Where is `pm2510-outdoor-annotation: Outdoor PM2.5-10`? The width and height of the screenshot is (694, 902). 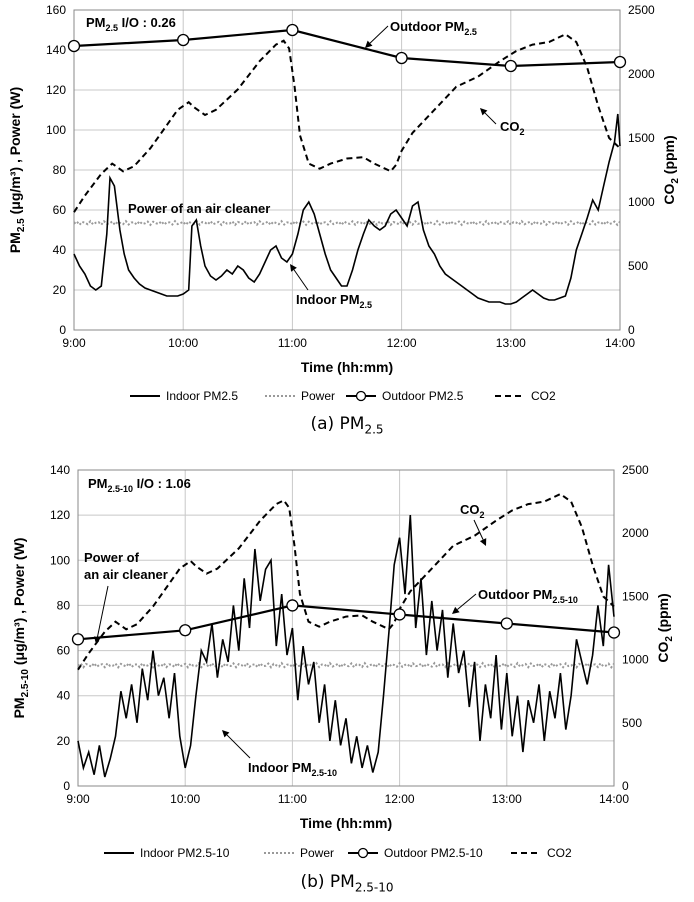 pm2510-outdoor-annotation: Outdoor PM2.5-10 is located at coordinates (528, 596).